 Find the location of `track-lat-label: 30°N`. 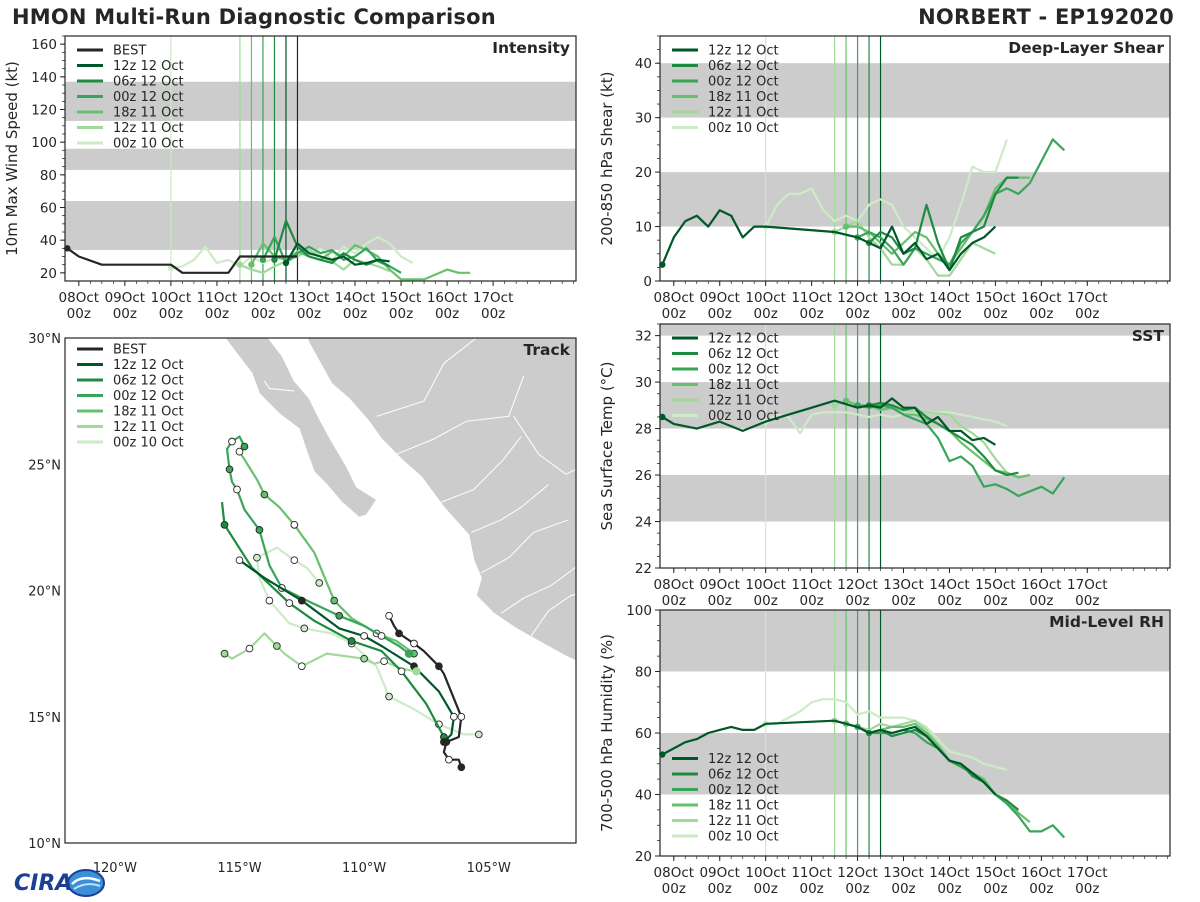

track-lat-label: 30°N is located at coordinates (44, 339).